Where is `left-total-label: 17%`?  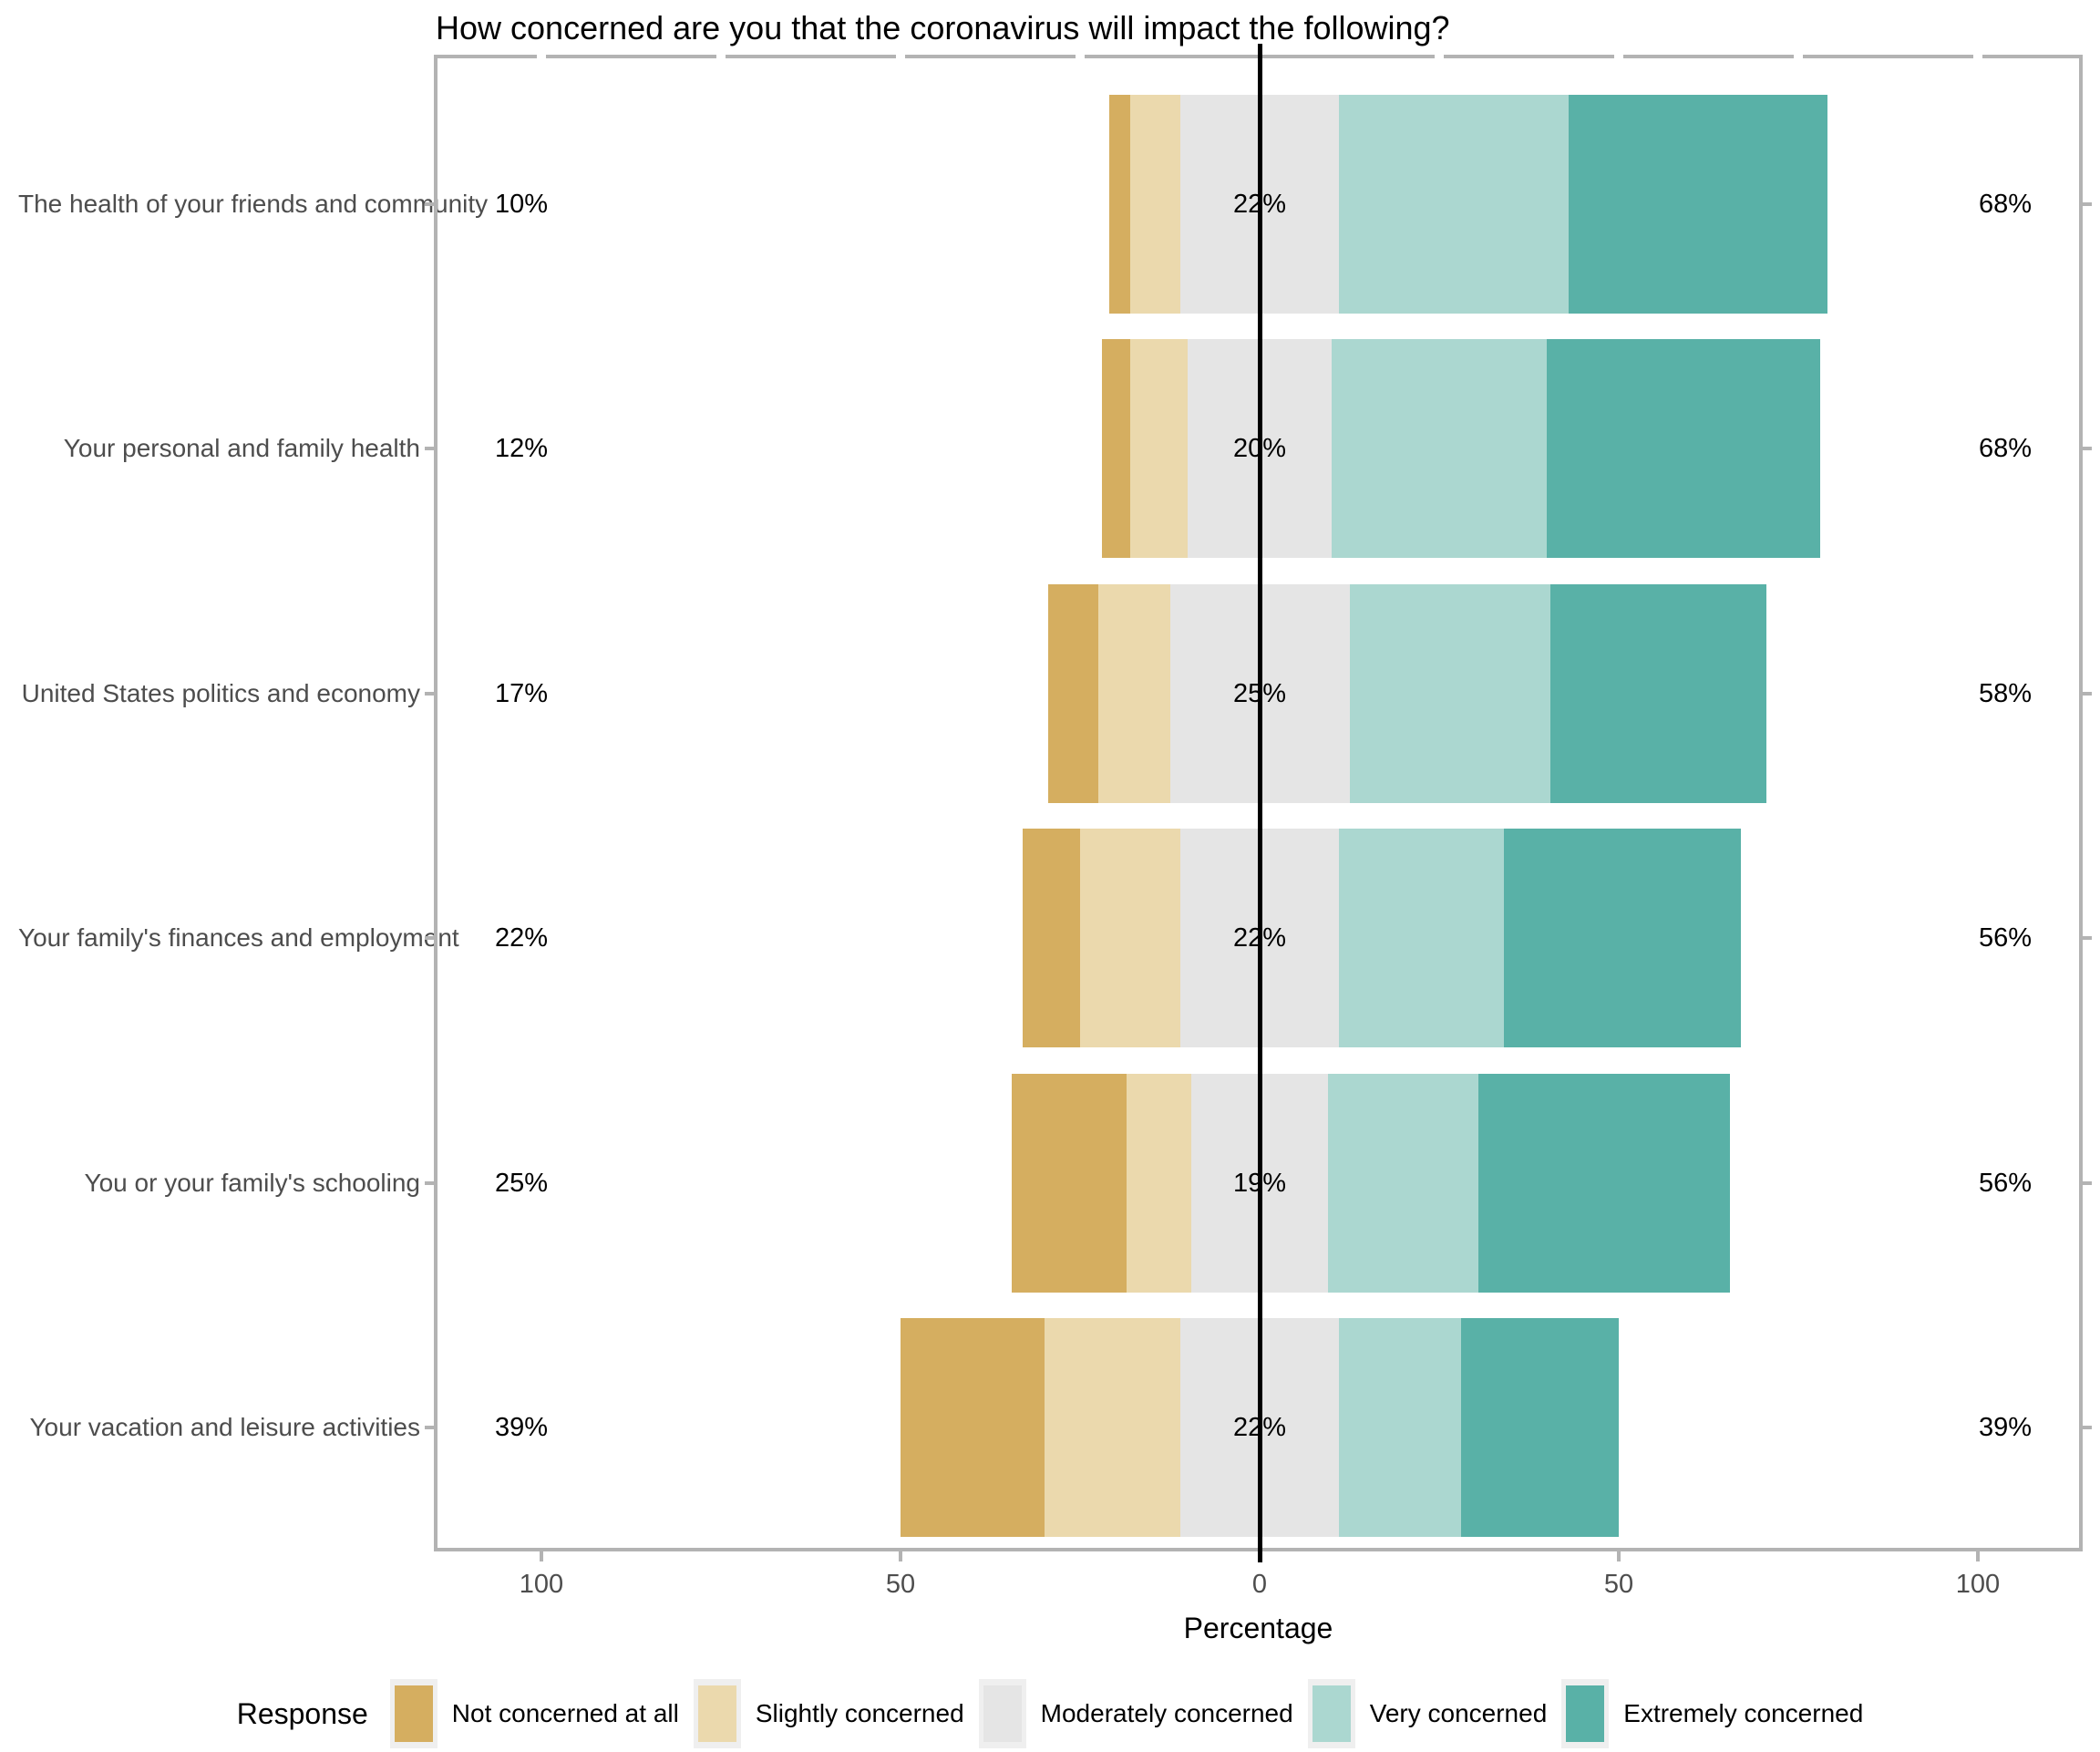 left-total-label: 17% is located at coordinates (522, 693).